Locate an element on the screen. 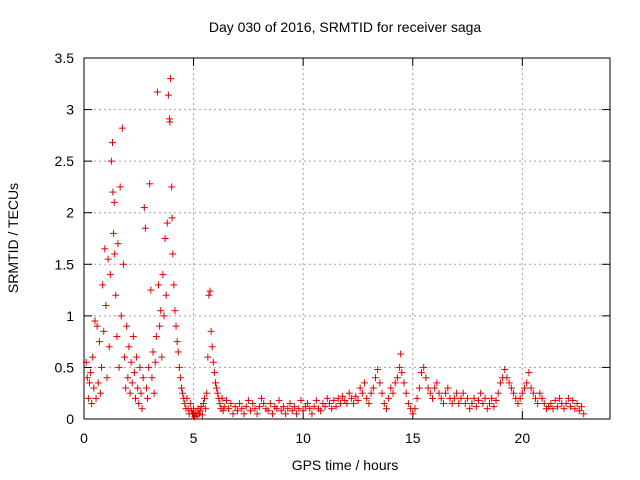  y-tick-label: 2 is located at coordinates (70, 213).